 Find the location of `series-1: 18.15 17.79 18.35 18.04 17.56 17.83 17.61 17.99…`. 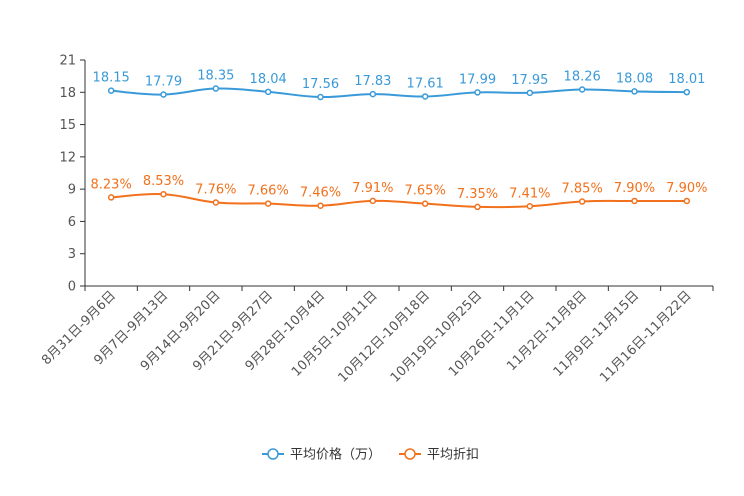

series-1: 18.15 17.79 18.35 18.04 17.56 17.83 17.61 17.99… is located at coordinates (399, 85).